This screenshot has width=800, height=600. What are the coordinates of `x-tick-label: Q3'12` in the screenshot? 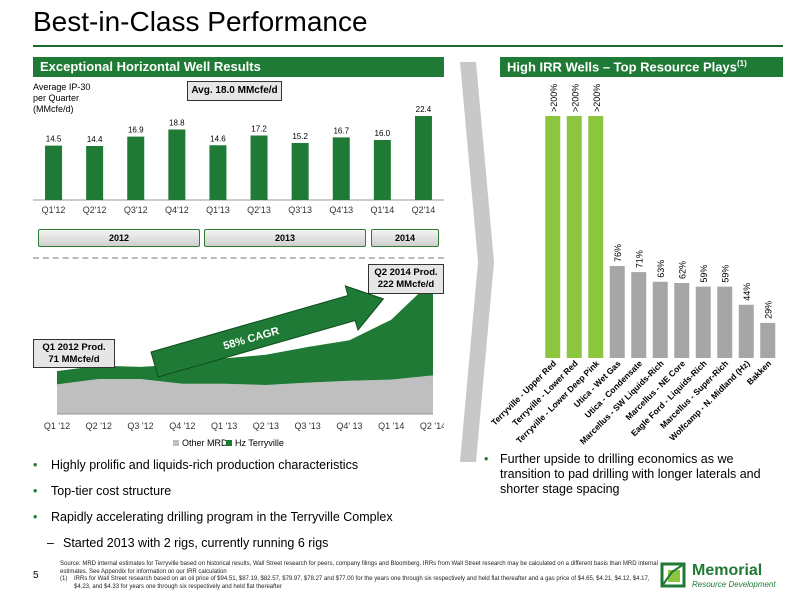 It's located at (136, 210).